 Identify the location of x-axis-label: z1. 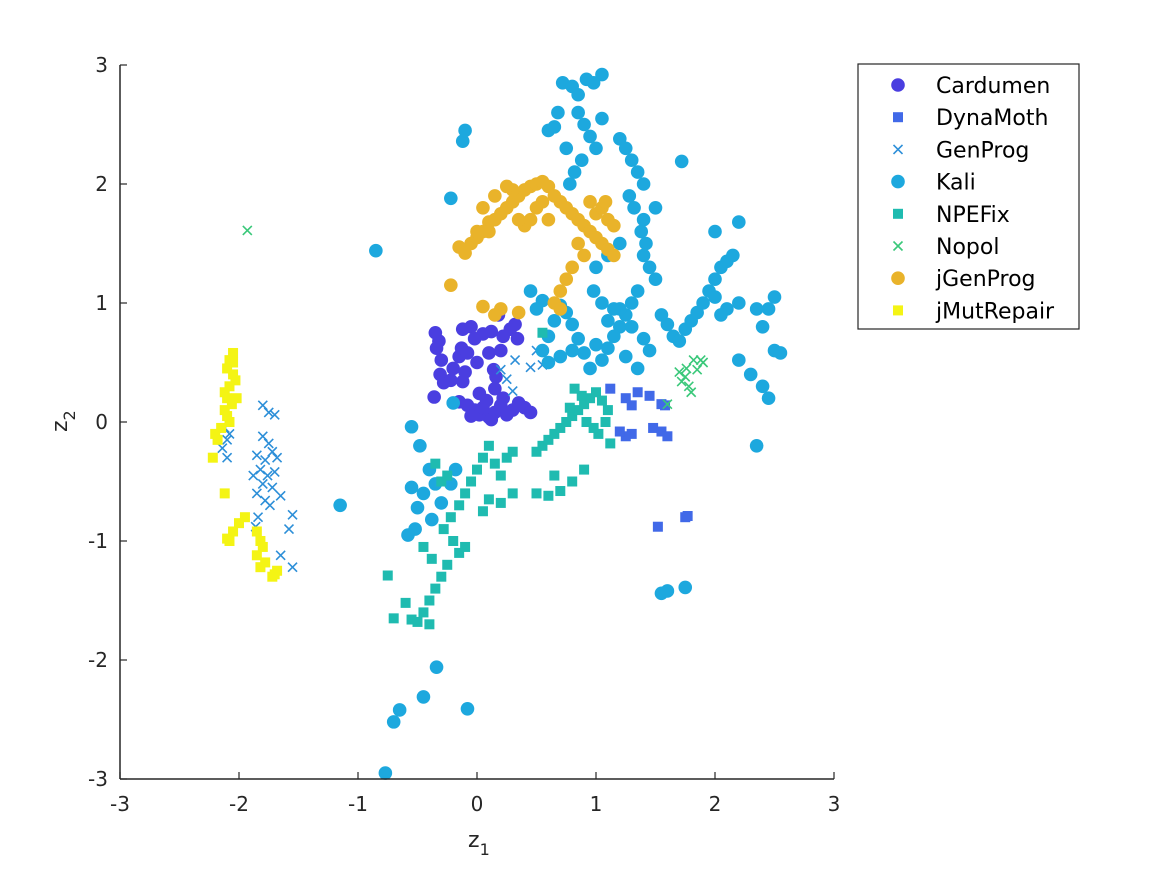
(479, 843).